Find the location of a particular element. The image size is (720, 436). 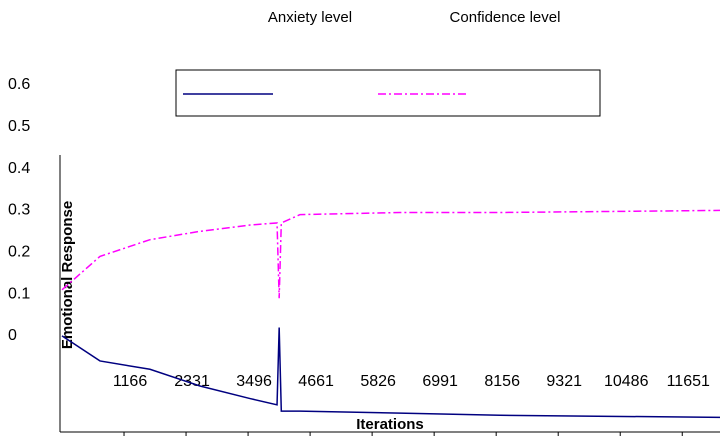

y-tick-label: 0.3 is located at coordinates (19, 210).